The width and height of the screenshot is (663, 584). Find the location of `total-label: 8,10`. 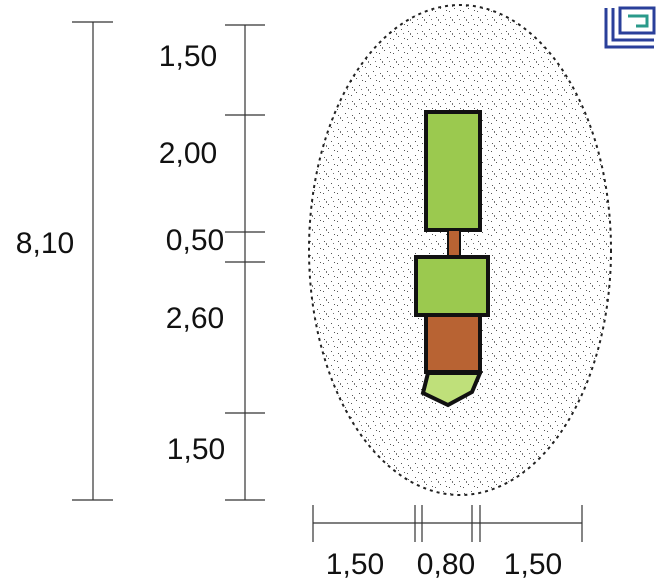

total-label: 8,10 is located at coordinates (45, 243).